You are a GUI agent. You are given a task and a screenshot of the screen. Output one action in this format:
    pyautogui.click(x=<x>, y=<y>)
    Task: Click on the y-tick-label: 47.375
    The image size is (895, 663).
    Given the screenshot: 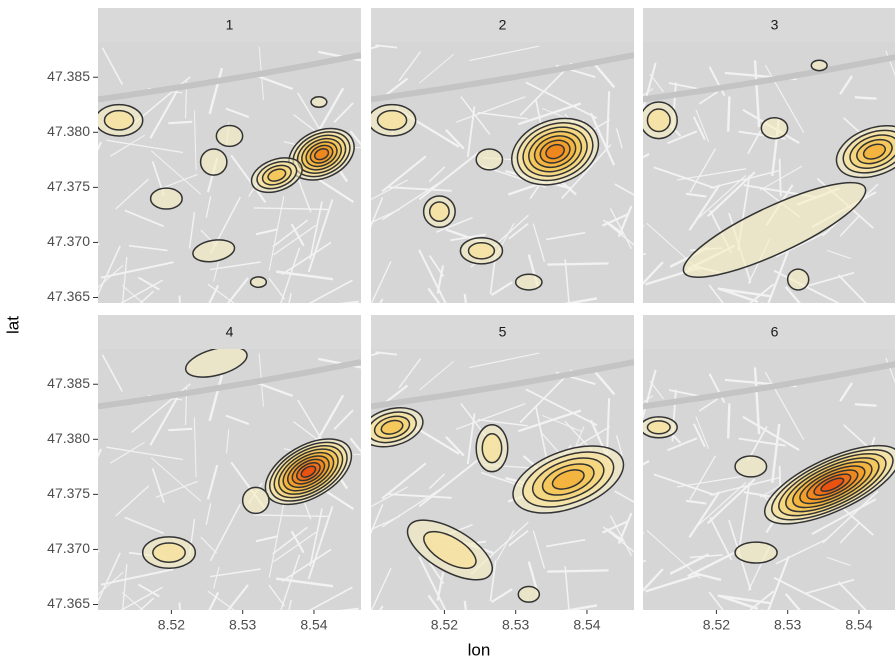 What is the action you would take?
    pyautogui.click(x=68, y=186)
    